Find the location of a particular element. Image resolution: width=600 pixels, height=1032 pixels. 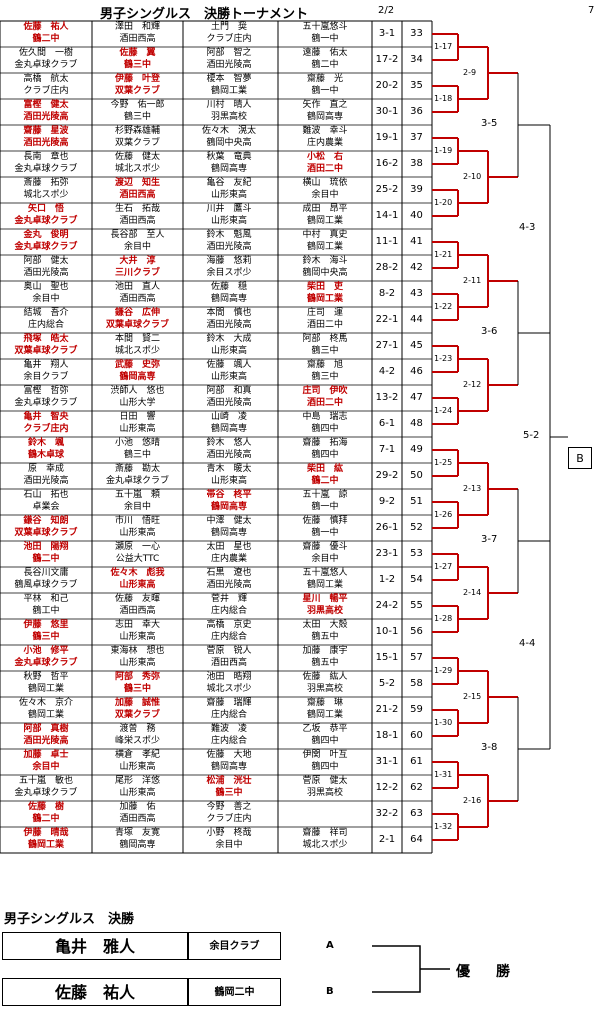

player-cell: 今野 善之 クラブ庄内 is located at coordinates (229, 814).